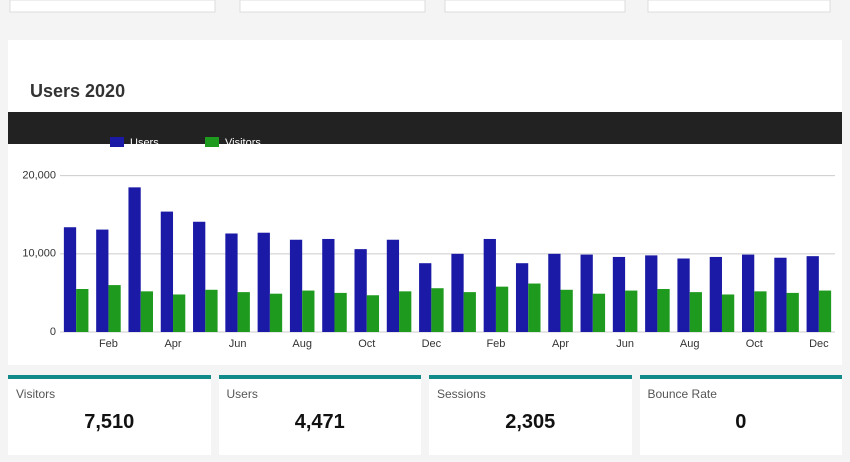 Image resolution: width=850 pixels, height=462 pixels. What do you see at coordinates (109, 422) in the screenshot?
I see `stat-value: 7,510` at bounding box center [109, 422].